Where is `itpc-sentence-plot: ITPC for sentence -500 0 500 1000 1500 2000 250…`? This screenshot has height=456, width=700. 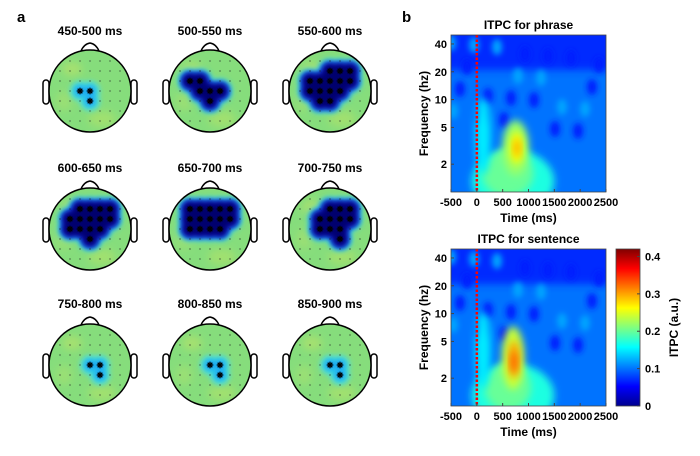 itpc-sentence-plot: ITPC for sentence -500 0 500 1000 1500 2000 250… is located at coordinates (517, 335).